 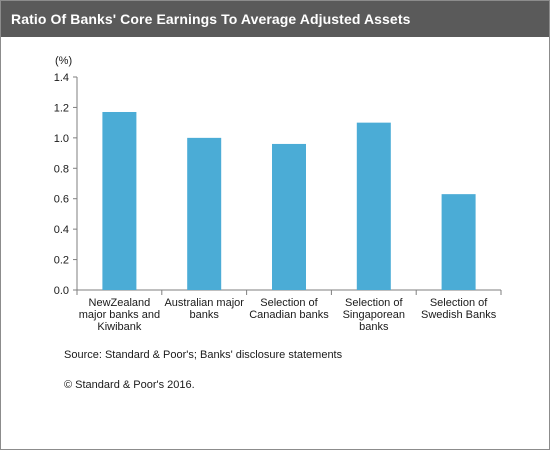 I want to click on y-tick-label: 1.4, so click(x=61, y=78).